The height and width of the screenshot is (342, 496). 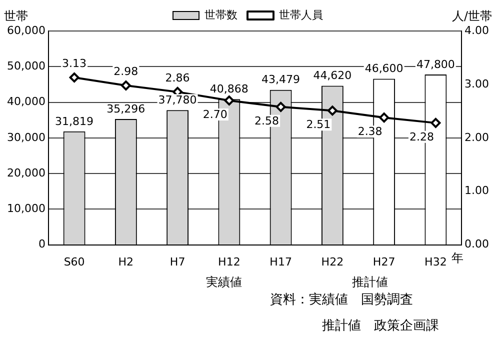 What do you see at coordinates (472, 16) in the screenshot?
I see `y2-axis-title: 人/世帯` at bounding box center [472, 16].